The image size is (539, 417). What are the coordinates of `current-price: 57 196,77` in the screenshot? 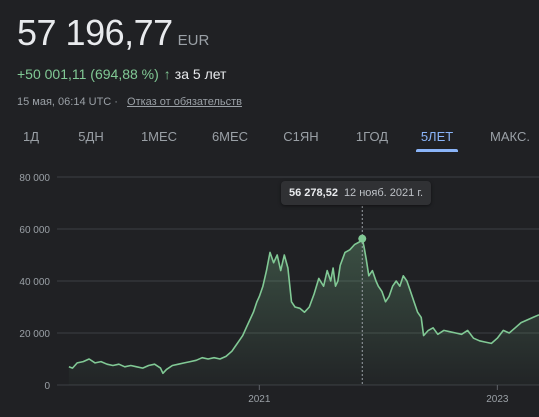 It's located at (95, 32).